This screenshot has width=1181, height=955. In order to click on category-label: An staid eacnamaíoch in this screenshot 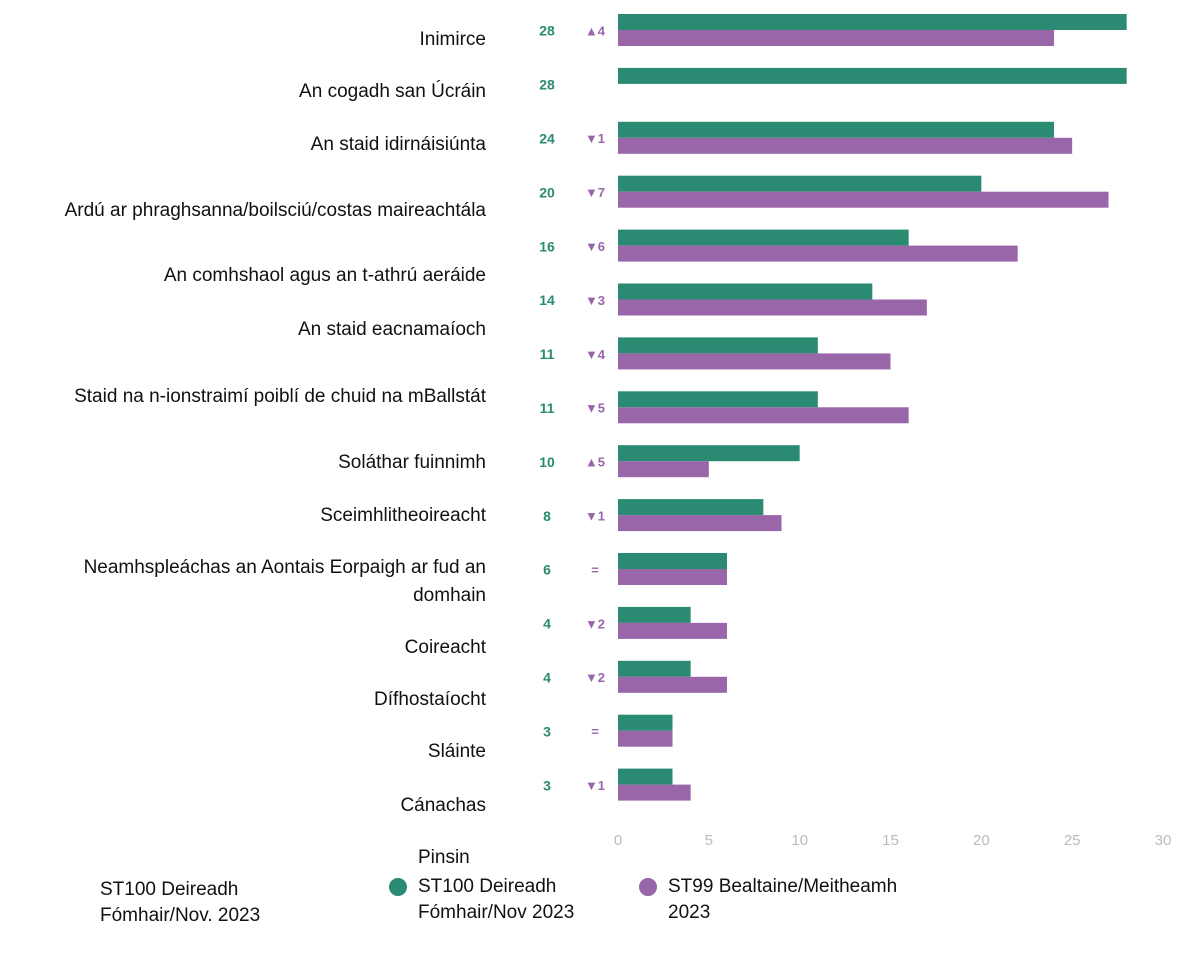, I will do `click(391, 329)`.